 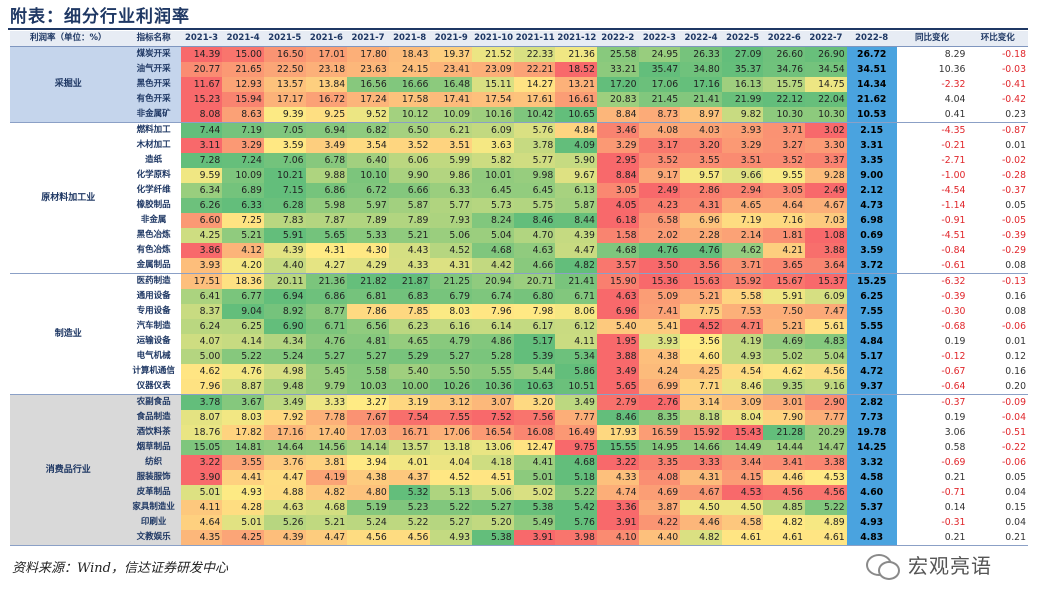 What do you see at coordinates (701, 326) in the screenshot?
I see `value-cell: 4.52` at bounding box center [701, 326].